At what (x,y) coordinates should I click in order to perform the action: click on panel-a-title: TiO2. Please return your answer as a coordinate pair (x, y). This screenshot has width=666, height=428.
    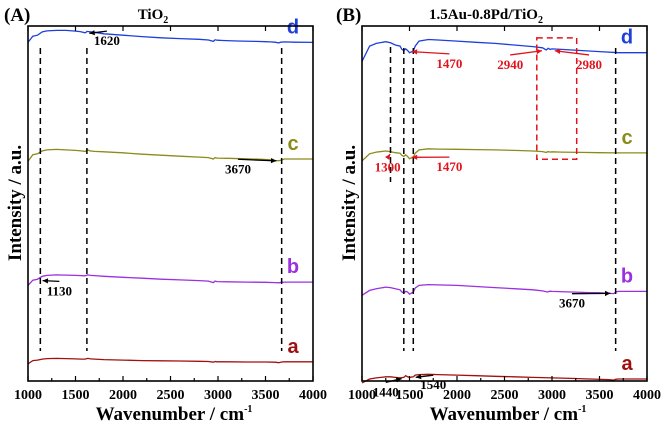
    Looking at the image, I should click on (153, 16).